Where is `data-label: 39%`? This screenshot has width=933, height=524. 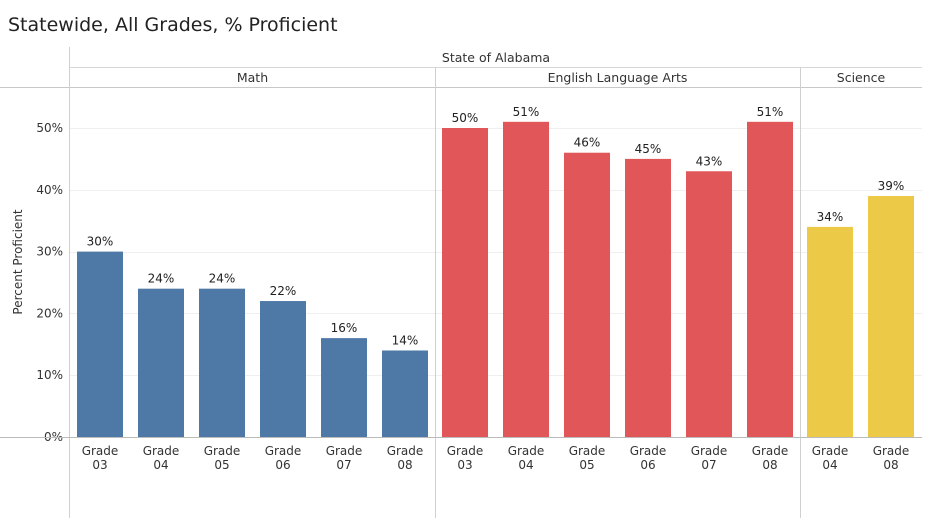 data-label: 39% is located at coordinates (891, 186).